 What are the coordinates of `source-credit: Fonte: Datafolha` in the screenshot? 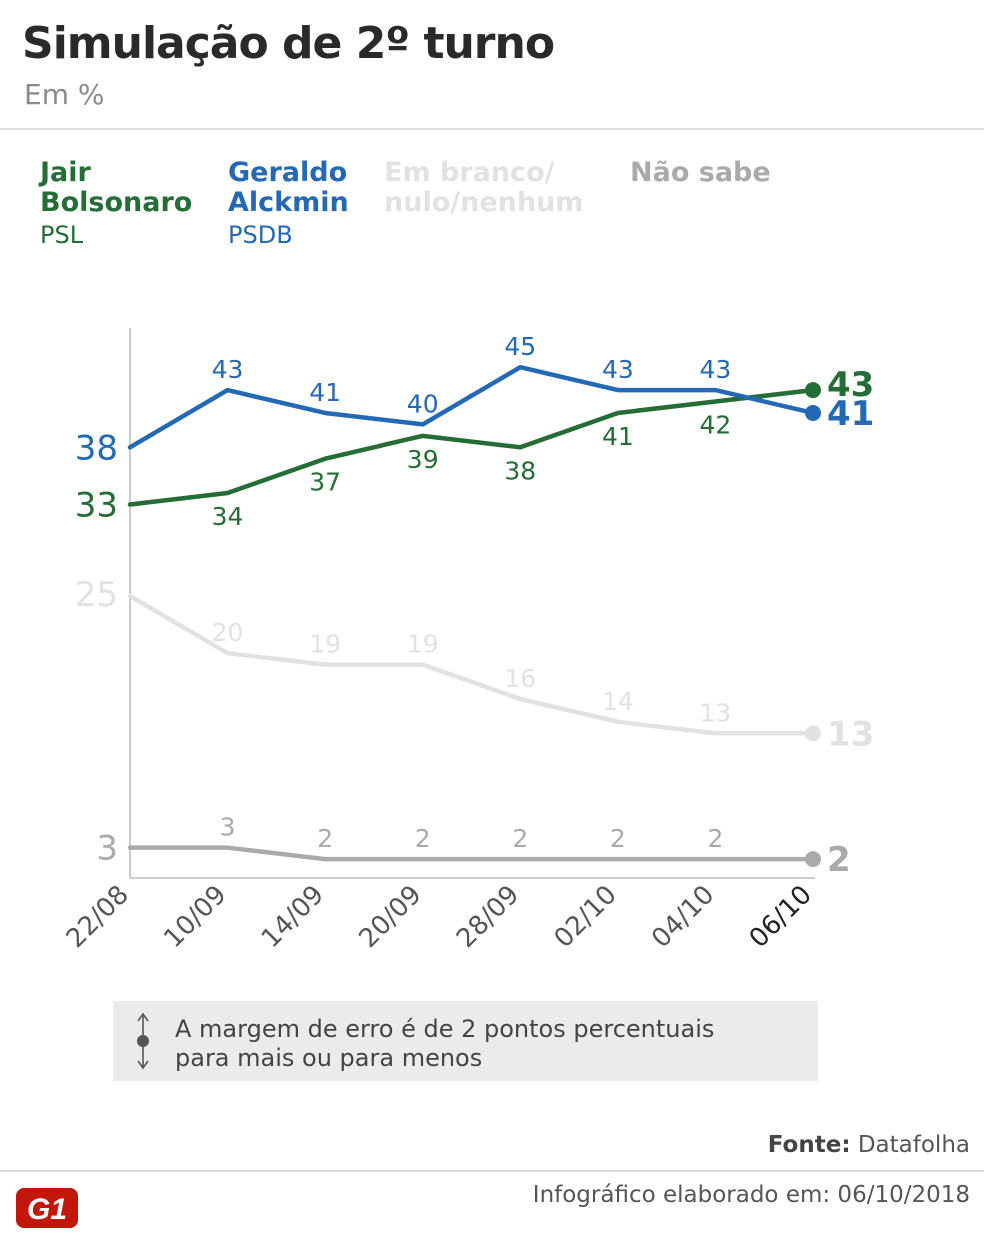 It's located at (869, 1145).